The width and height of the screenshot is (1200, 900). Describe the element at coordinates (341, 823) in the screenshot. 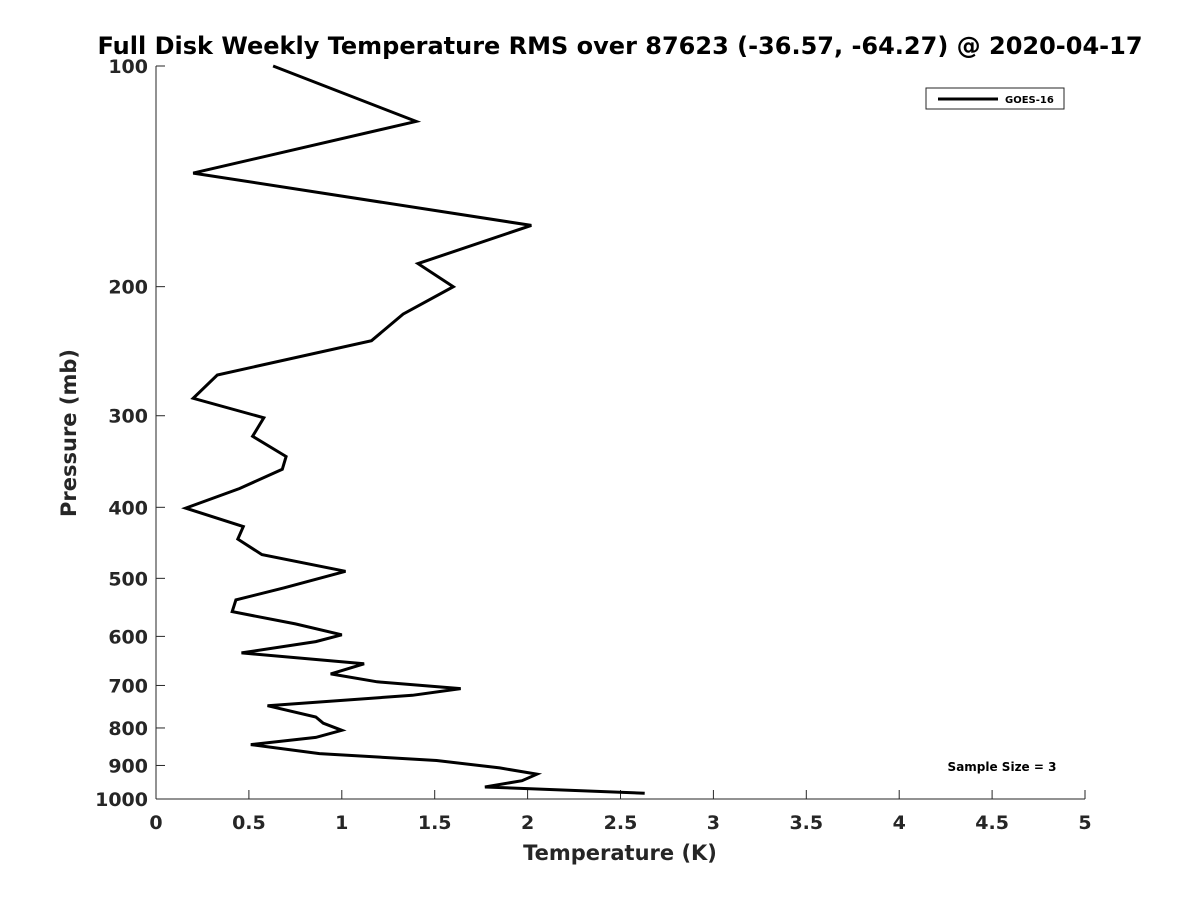

I see `x-tick-label: 1` at that location.